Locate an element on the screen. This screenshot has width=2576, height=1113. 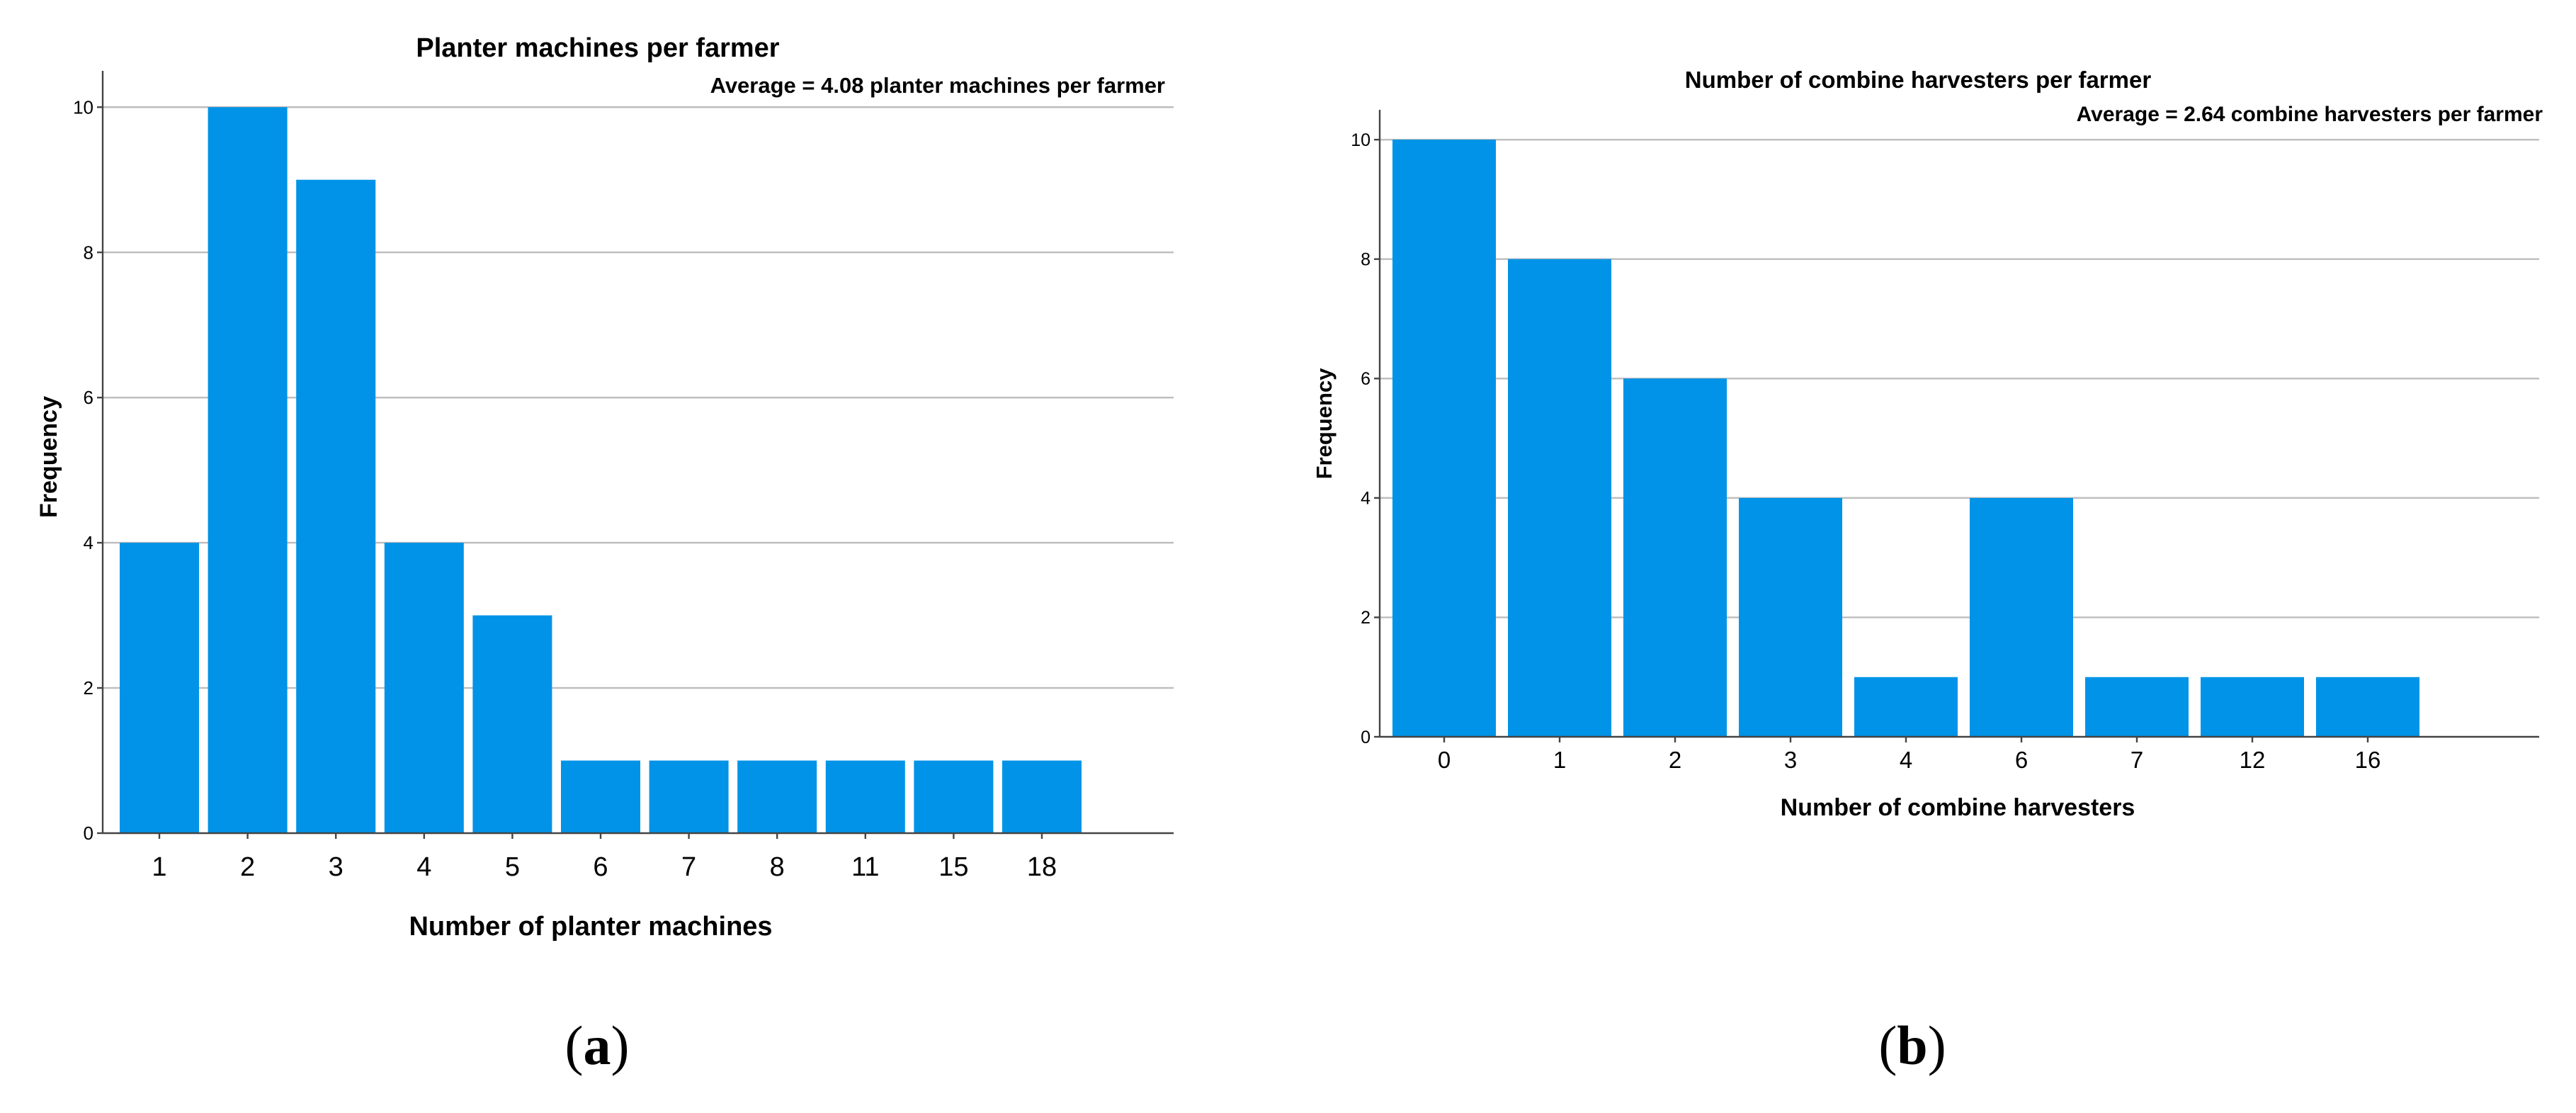
x-tick-label: 11 is located at coordinates (865, 867).